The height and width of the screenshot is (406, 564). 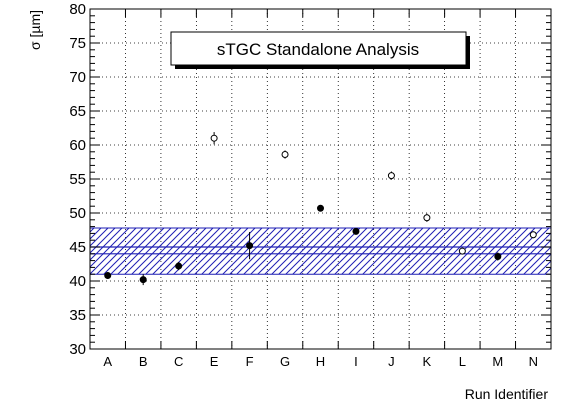 What do you see at coordinates (77, 247) in the screenshot?
I see `y-tick-label: 45` at bounding box center [77, 247].